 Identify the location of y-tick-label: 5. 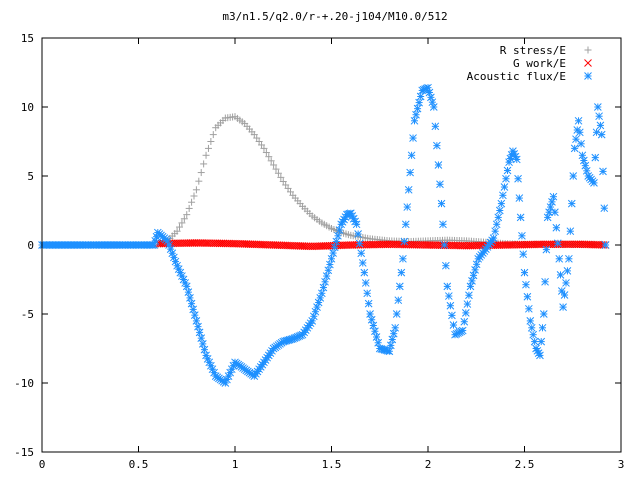
(30, 176).